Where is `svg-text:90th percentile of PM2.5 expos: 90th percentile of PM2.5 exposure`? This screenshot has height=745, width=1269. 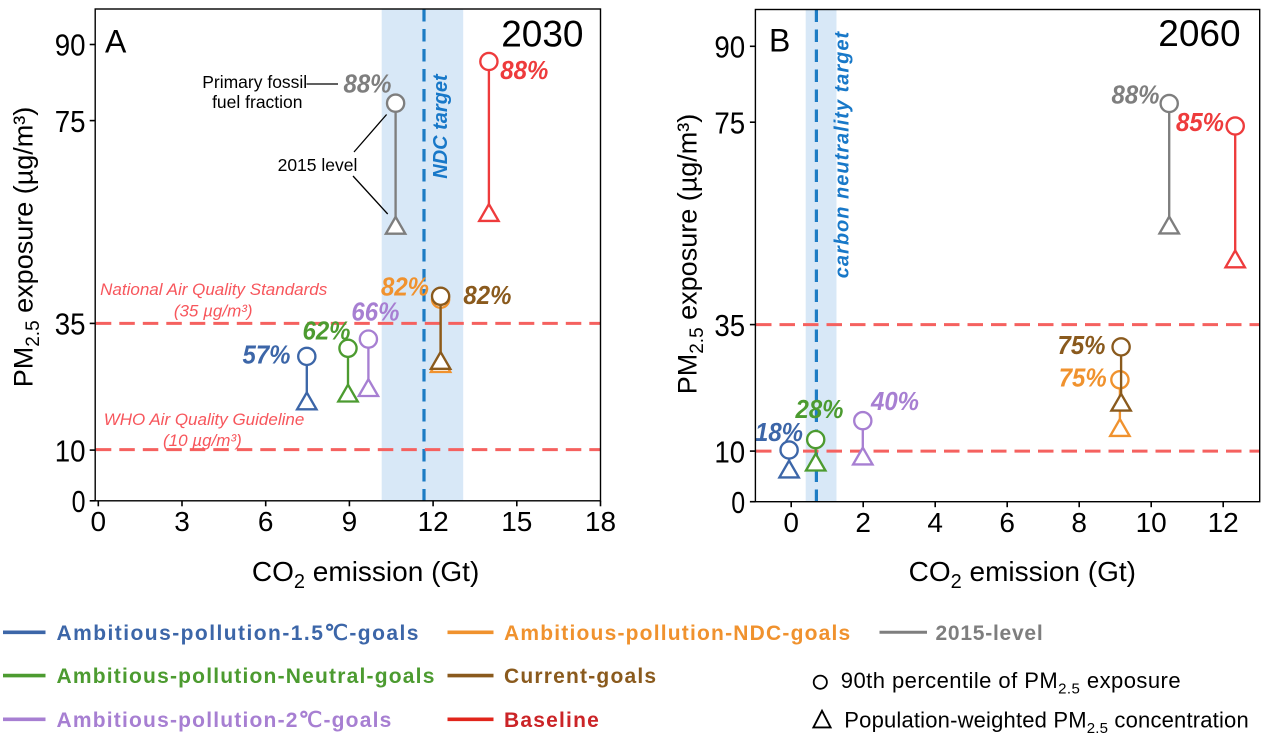 svg-text:90th percentile of PM2.5 expos: 90th percentile of PM2.5 exposure is located at coordinates (1011, 683).